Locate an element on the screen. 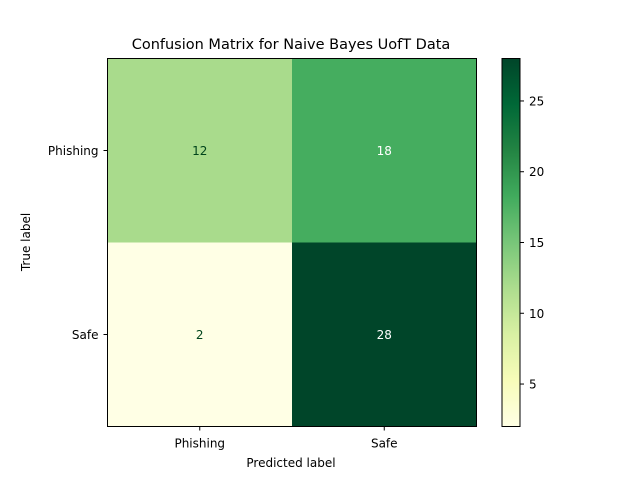  y-tick-label: Phishing is located at coordinates (73, 151).